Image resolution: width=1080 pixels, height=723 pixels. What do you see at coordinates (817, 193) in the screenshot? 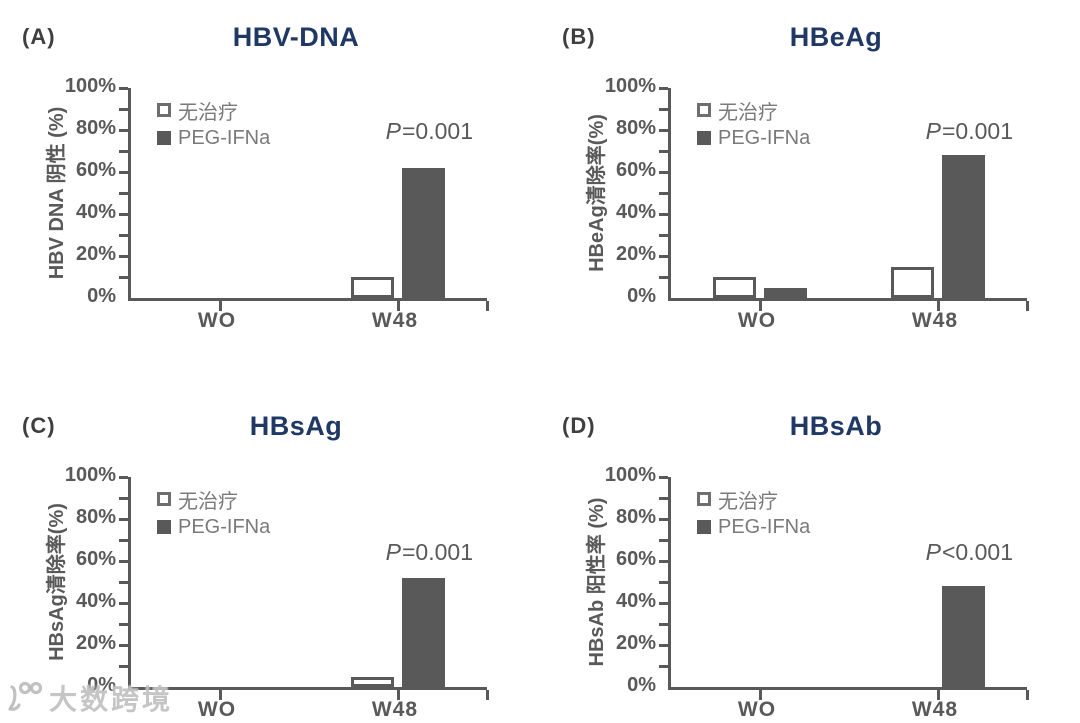
I see `panel-b-plot-area: 无治疗 PEG-IFNa P=0.001 0% 20% 40% 60% 80% 100%` at bounding box center [817, 193].